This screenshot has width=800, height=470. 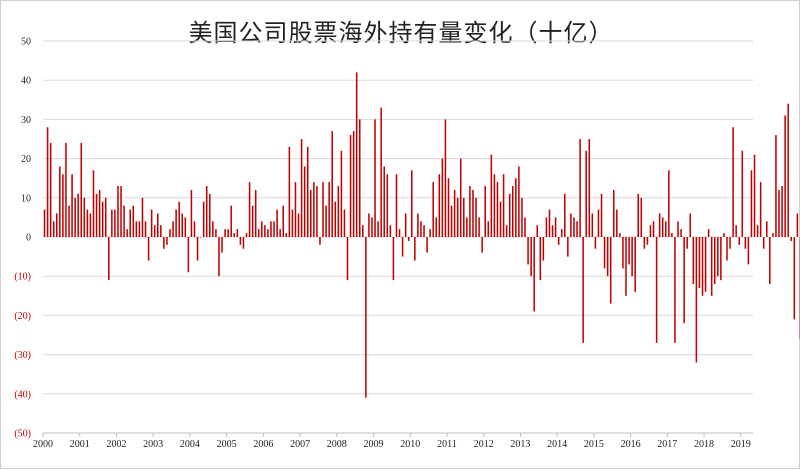 What do you see at coordinates (410, 444) in the screenshot?
I see `x-tick-label: 2010` at bounding box center [410, 444].